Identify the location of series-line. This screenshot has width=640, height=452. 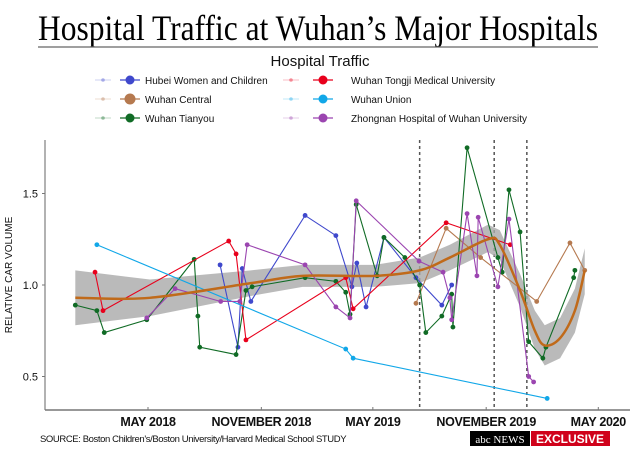
(500, 265).